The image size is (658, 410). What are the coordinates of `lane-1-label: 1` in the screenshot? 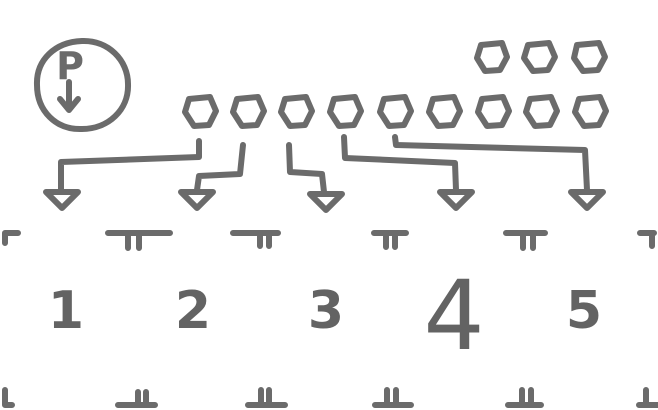 It's located at (66, 311).